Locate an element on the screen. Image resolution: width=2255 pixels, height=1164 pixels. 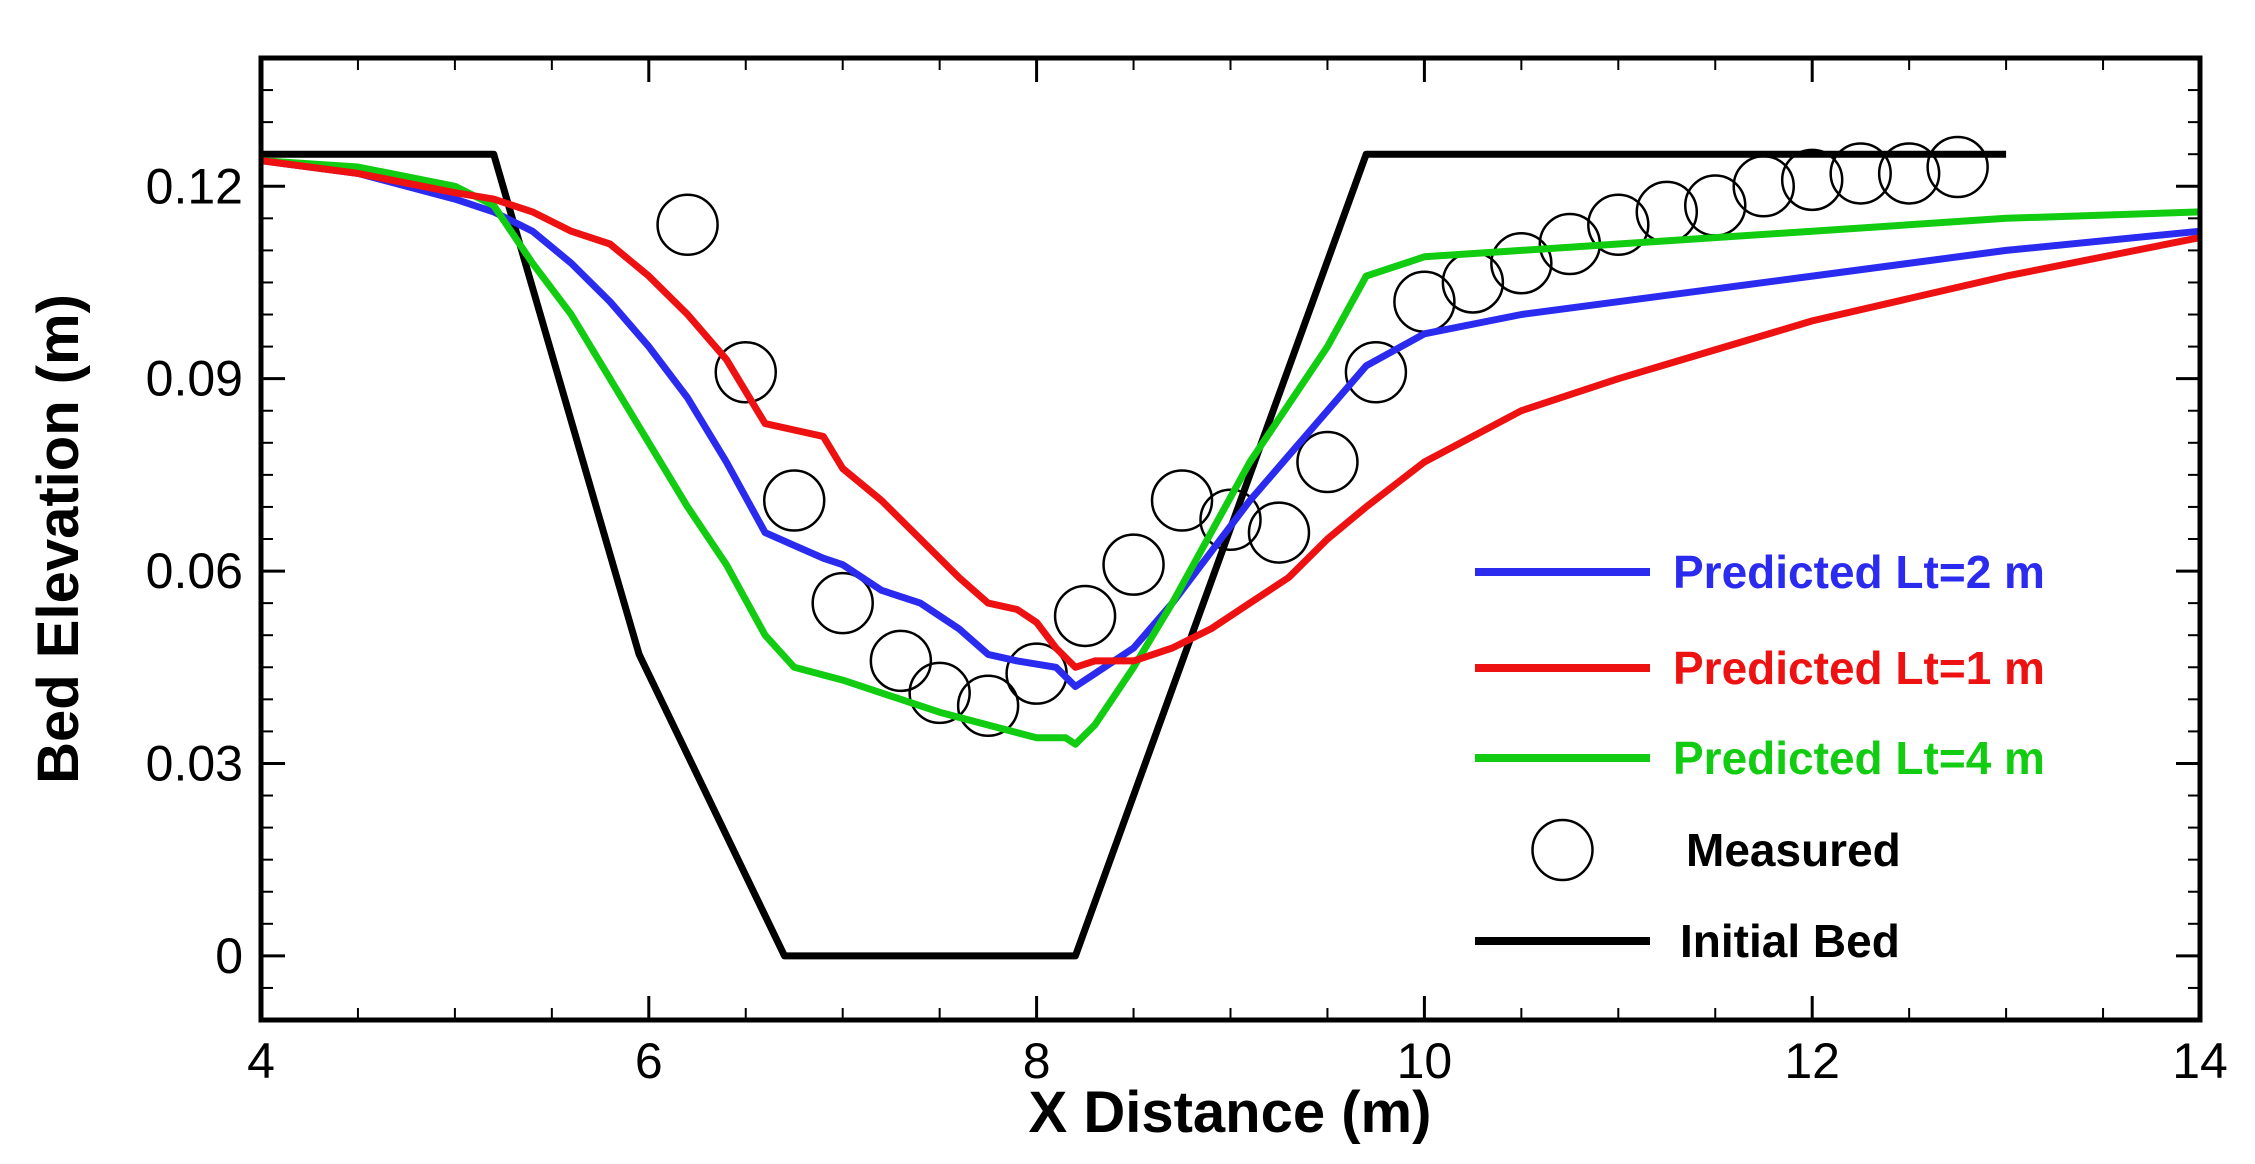
legend-label: Predicted Lt=1 m is located at coordinates (1859, 668).